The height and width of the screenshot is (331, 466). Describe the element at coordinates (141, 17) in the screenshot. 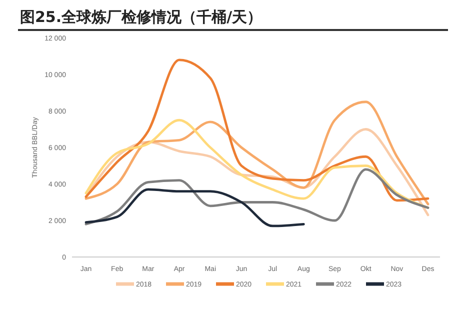

I see `chart-title: 图25.全球炼厂检修情况（千桶/天）` at that location.